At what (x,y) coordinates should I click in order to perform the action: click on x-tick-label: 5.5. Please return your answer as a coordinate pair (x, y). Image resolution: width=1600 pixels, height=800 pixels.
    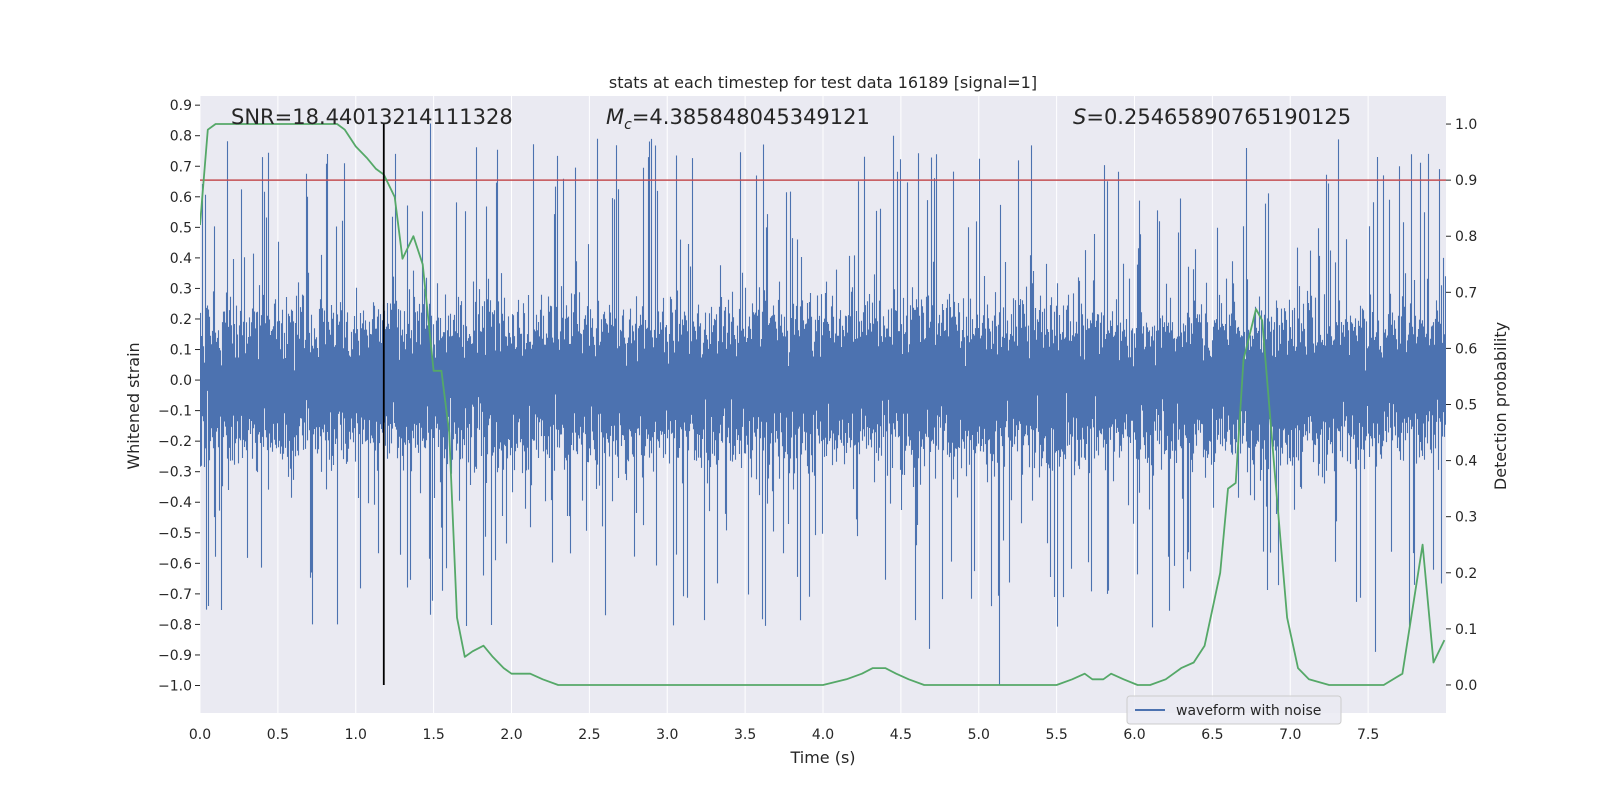
    Looking at the image, I should click on (1056, 735).